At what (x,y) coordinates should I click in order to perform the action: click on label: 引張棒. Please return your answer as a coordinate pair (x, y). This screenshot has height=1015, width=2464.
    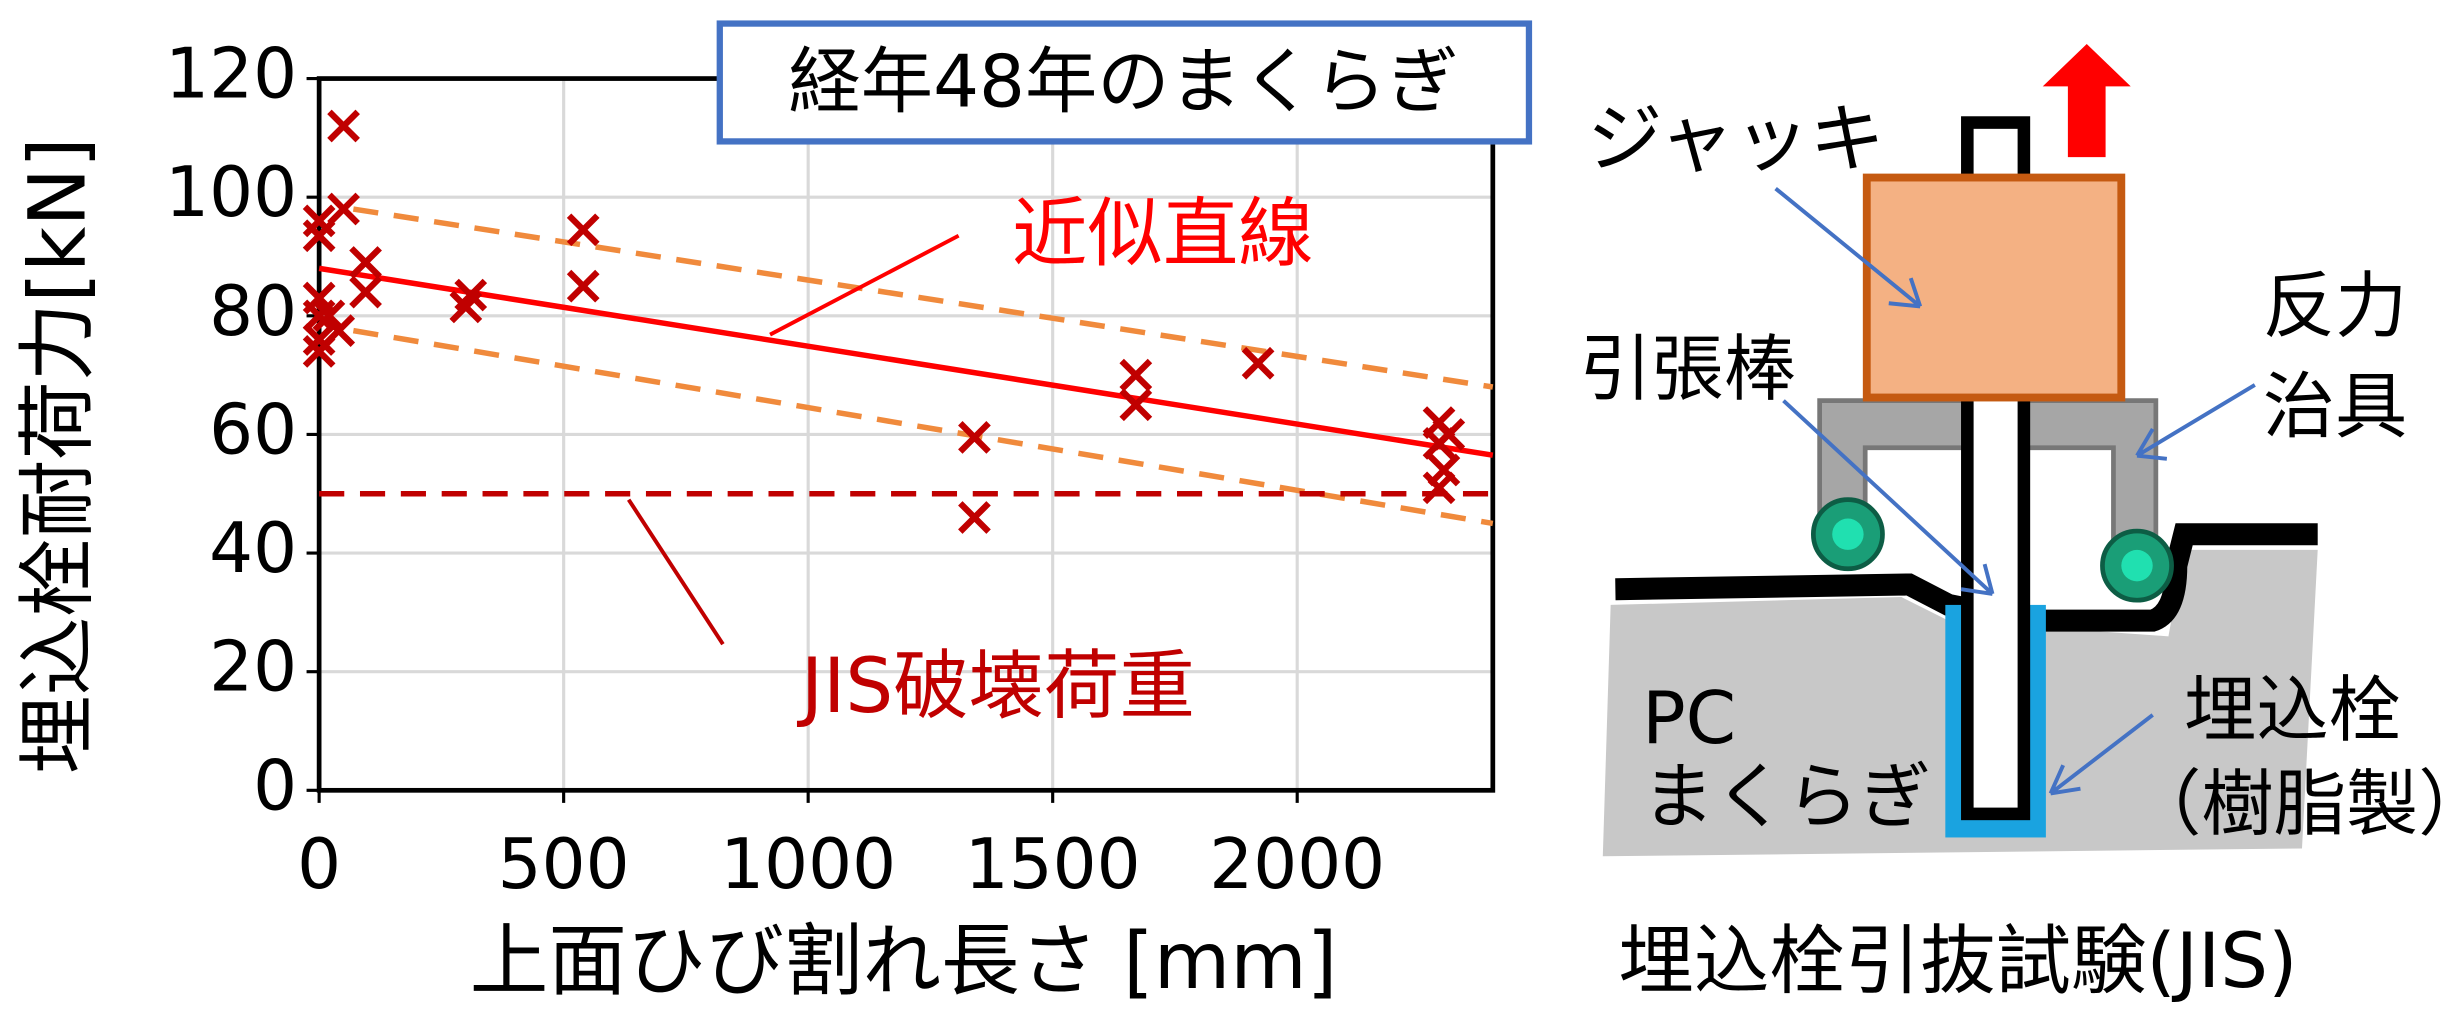
    Looking at the image, I should click on (1687, 370).